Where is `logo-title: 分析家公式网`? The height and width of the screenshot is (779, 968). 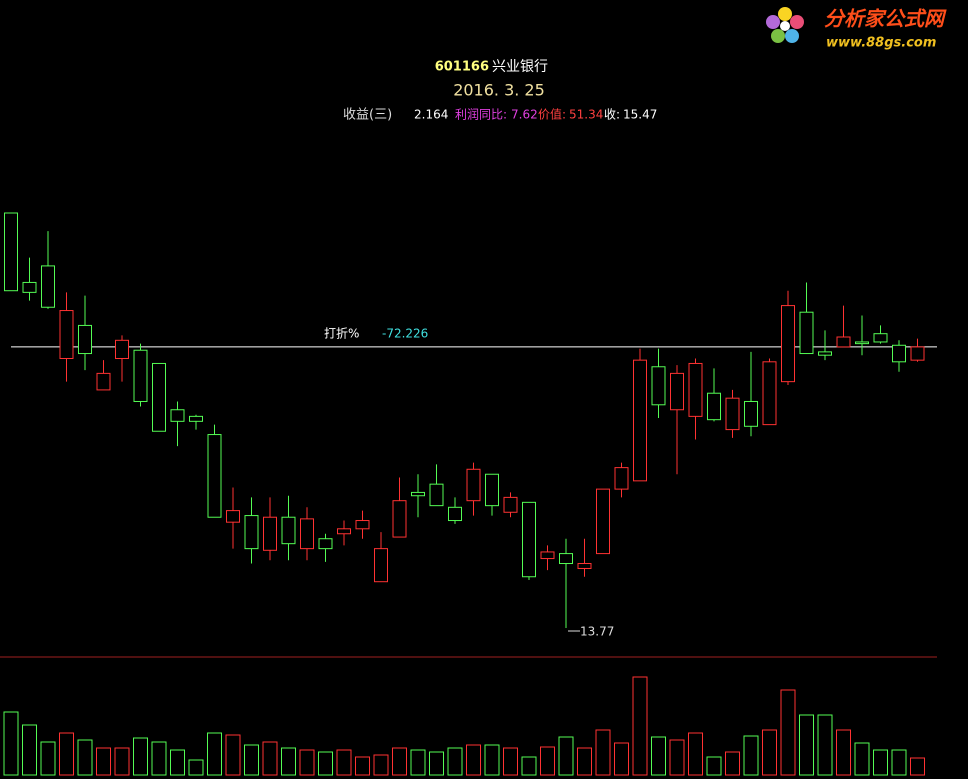
logo-title: 分析家公式网 is located at coordinates (885, 19).